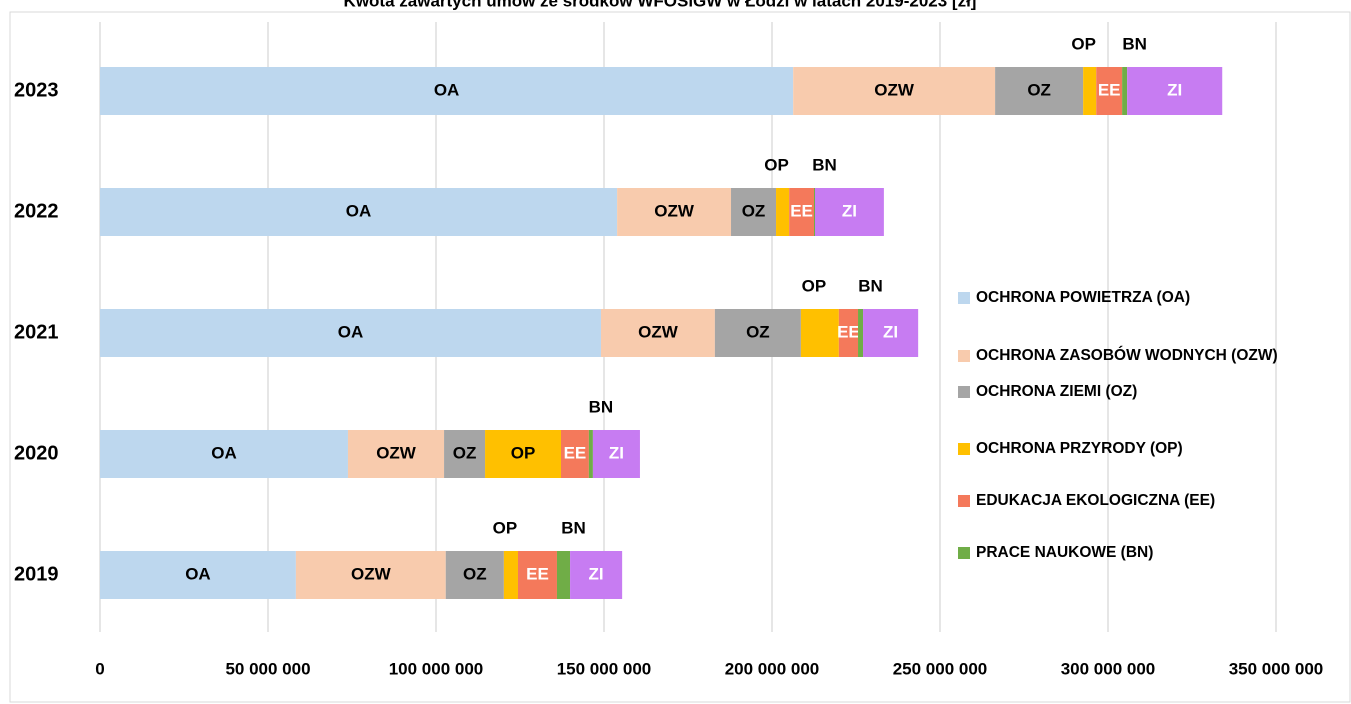  Describe the element at coordinates (940, 668) in the screenshot. I see `x-tick-label: 250 000 000` at that location.